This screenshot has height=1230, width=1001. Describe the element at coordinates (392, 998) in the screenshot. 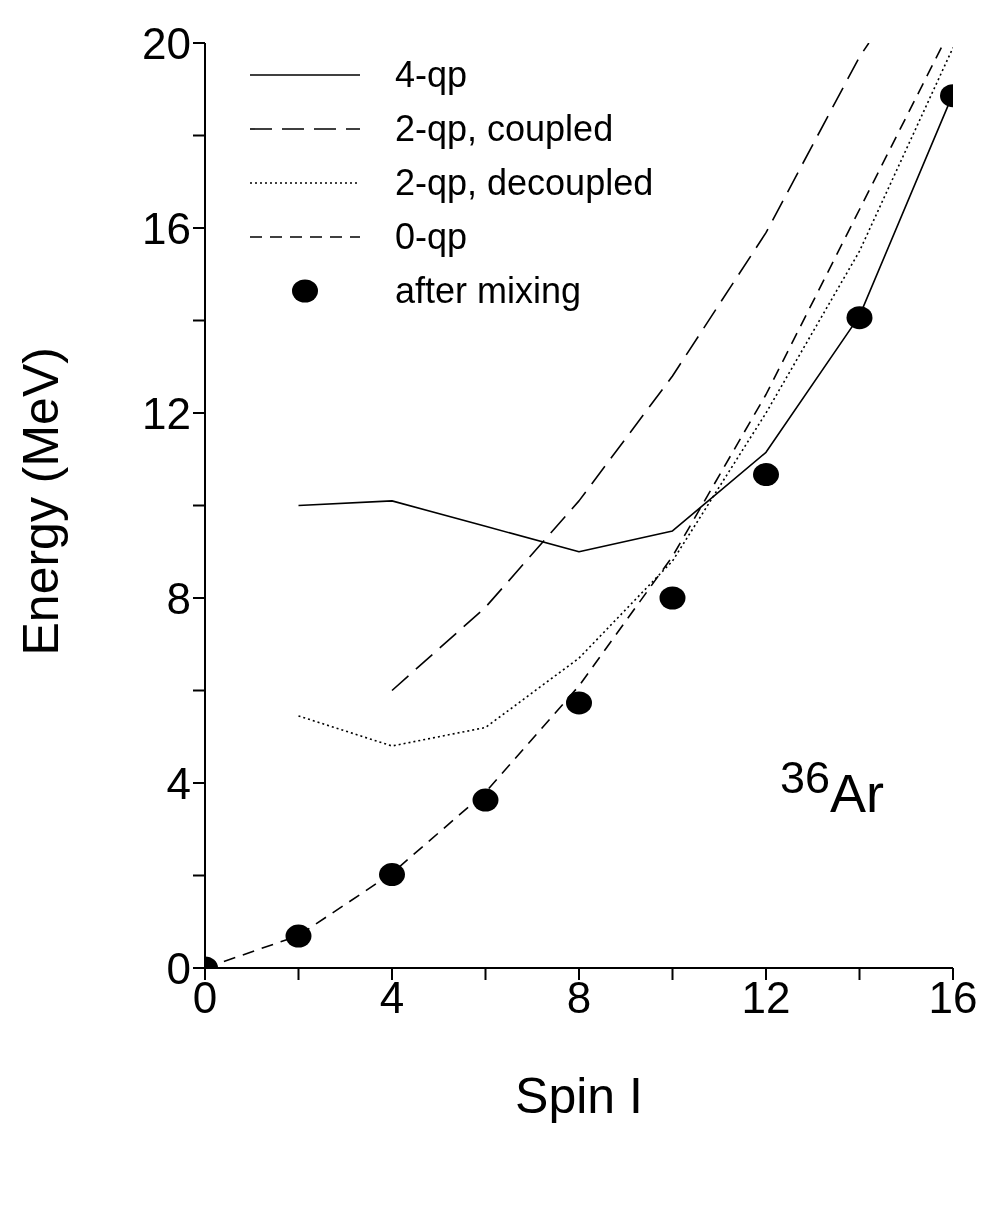

I see `x-tick-label: 4` at that location.